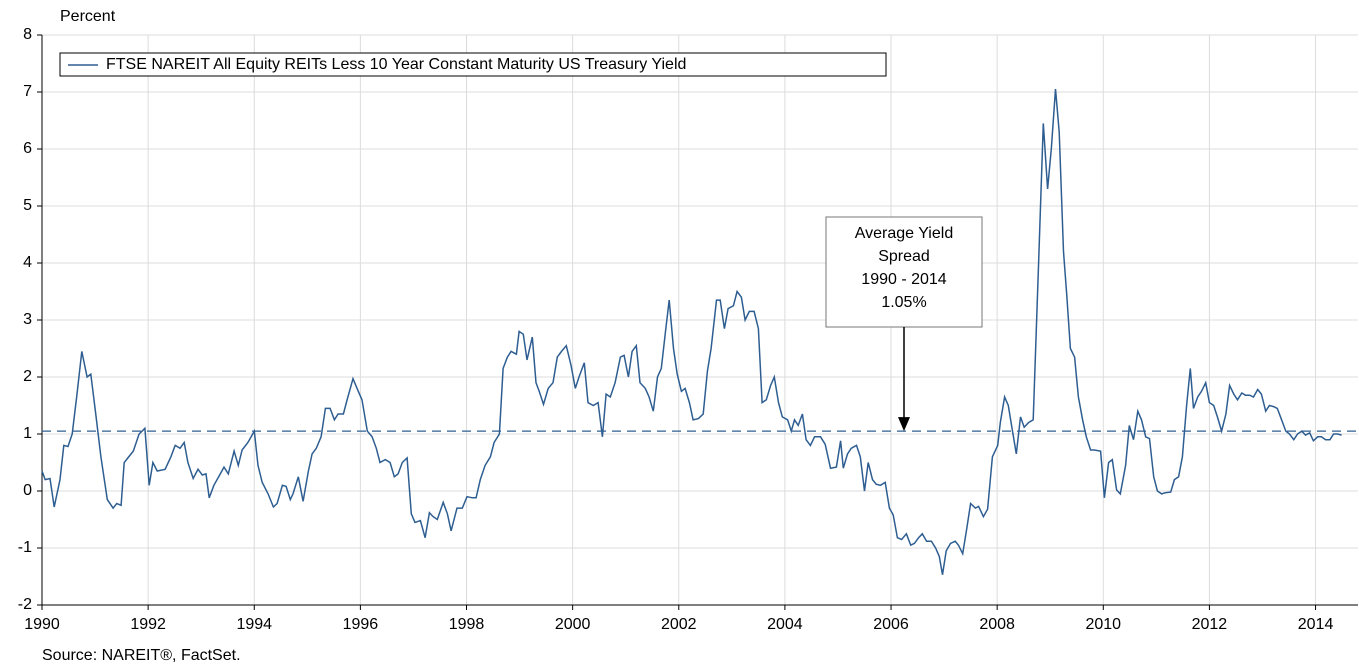 The height and width of the screenshot is (671, 1359). I want to click on annotation-arrowhead, so click(904, 424).